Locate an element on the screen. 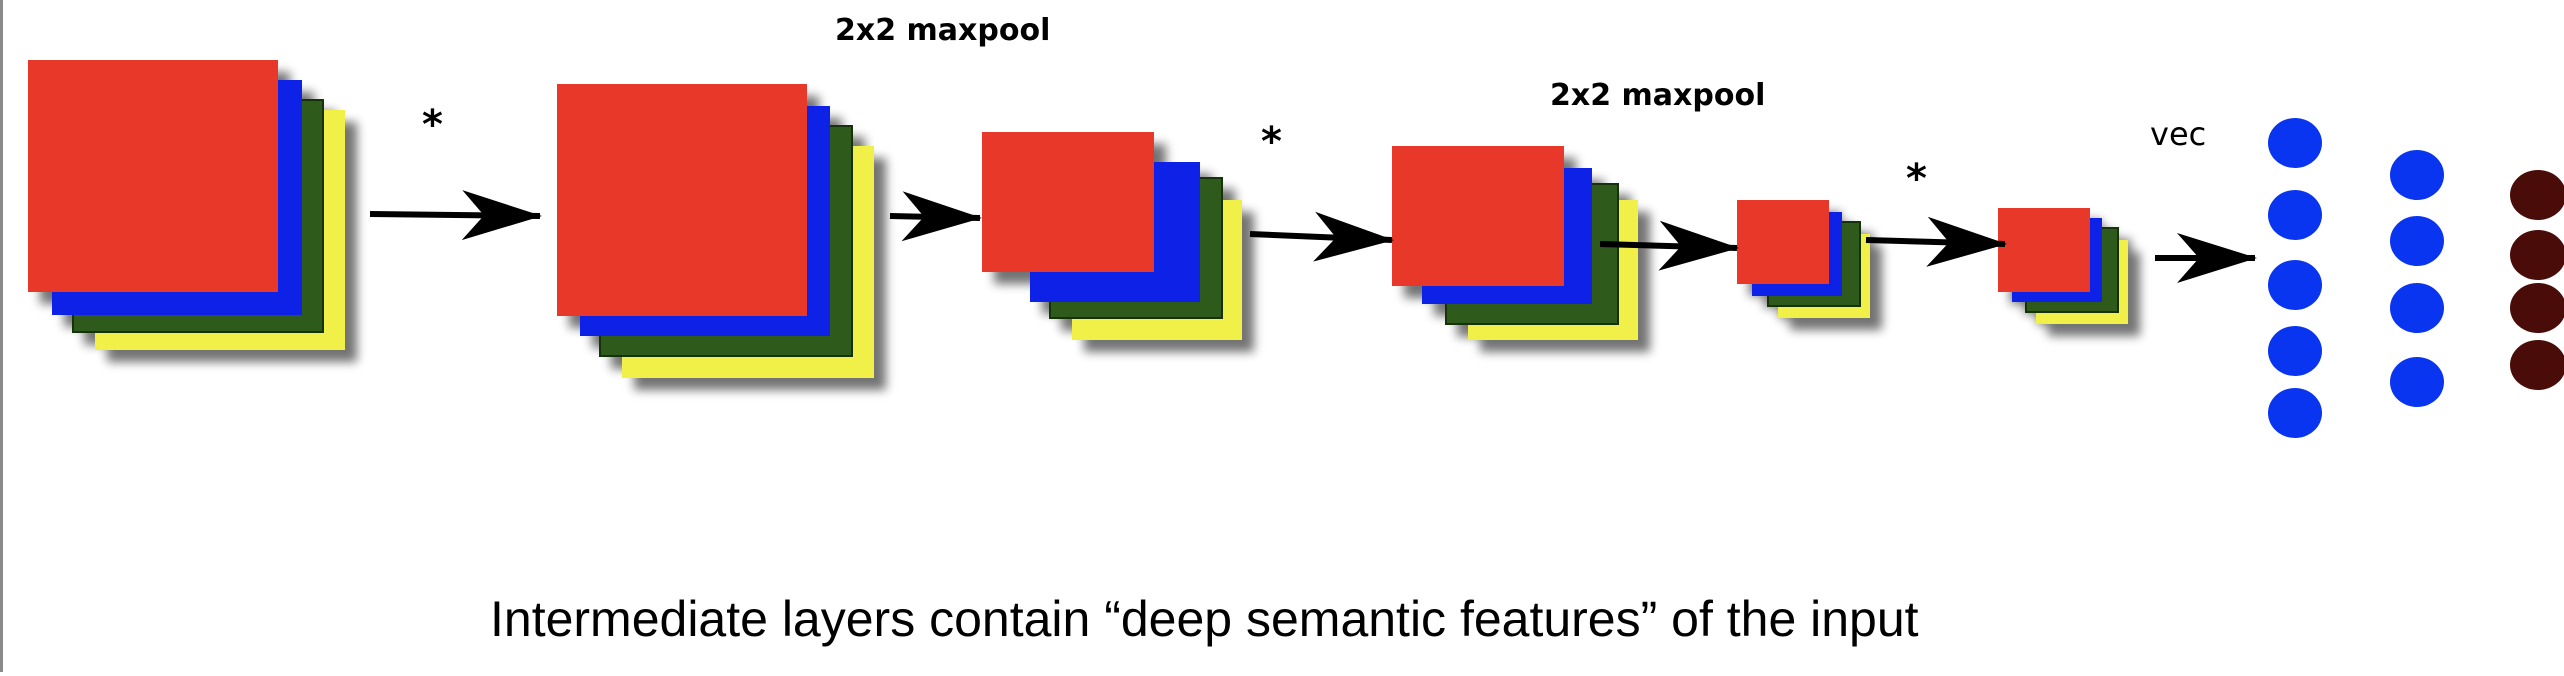  left-border is located at coordinates (1, 336).